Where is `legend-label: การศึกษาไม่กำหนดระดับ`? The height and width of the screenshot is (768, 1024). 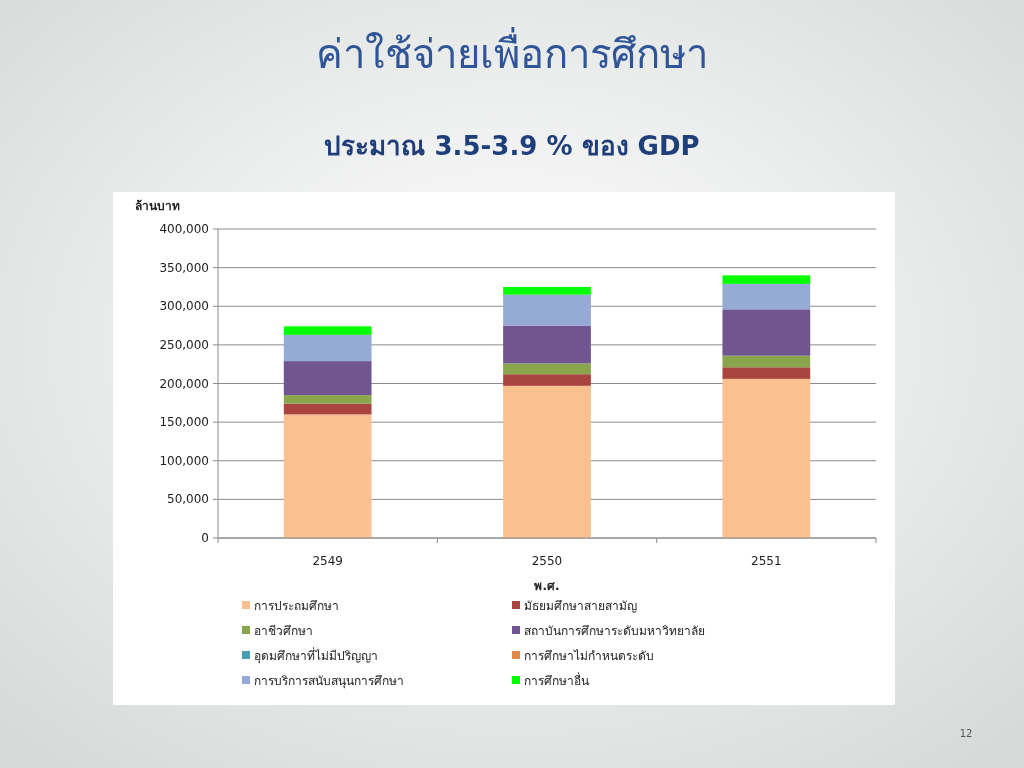
legend-label: การศึกษาไม่กำหนดระดับ is located at coordinates (589, 656).